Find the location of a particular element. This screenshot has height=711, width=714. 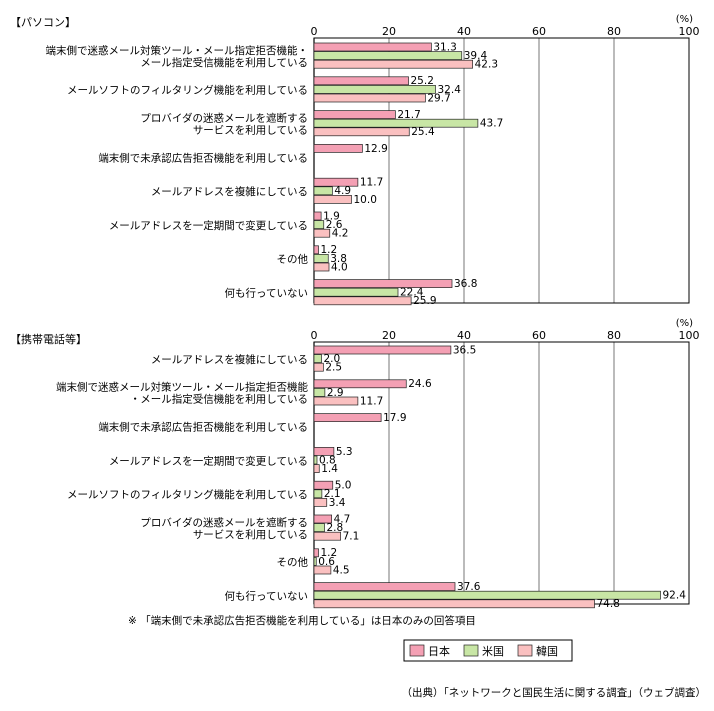

data-label: 29.7 is located at coordinates (438, 98).